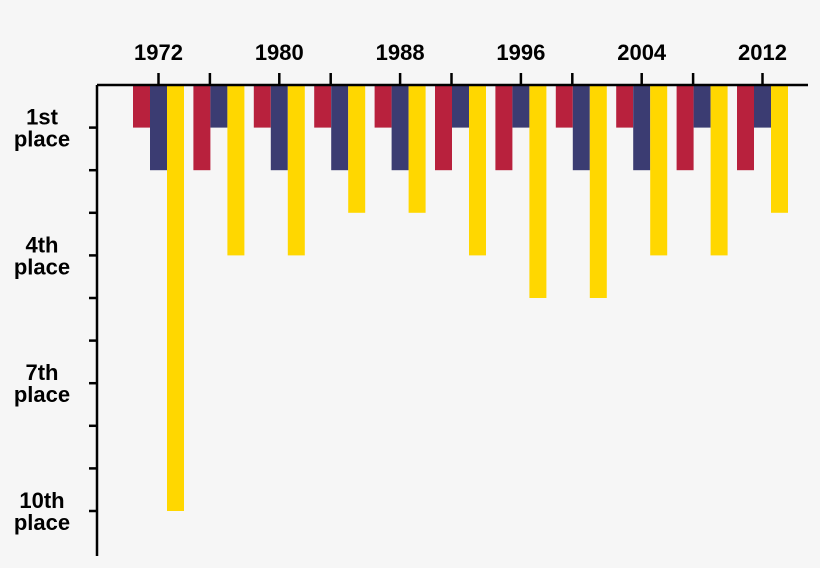 This screenshot has width=820, height=568. I want to click on x-tick-label-2004: 2004, so click(642, 52).